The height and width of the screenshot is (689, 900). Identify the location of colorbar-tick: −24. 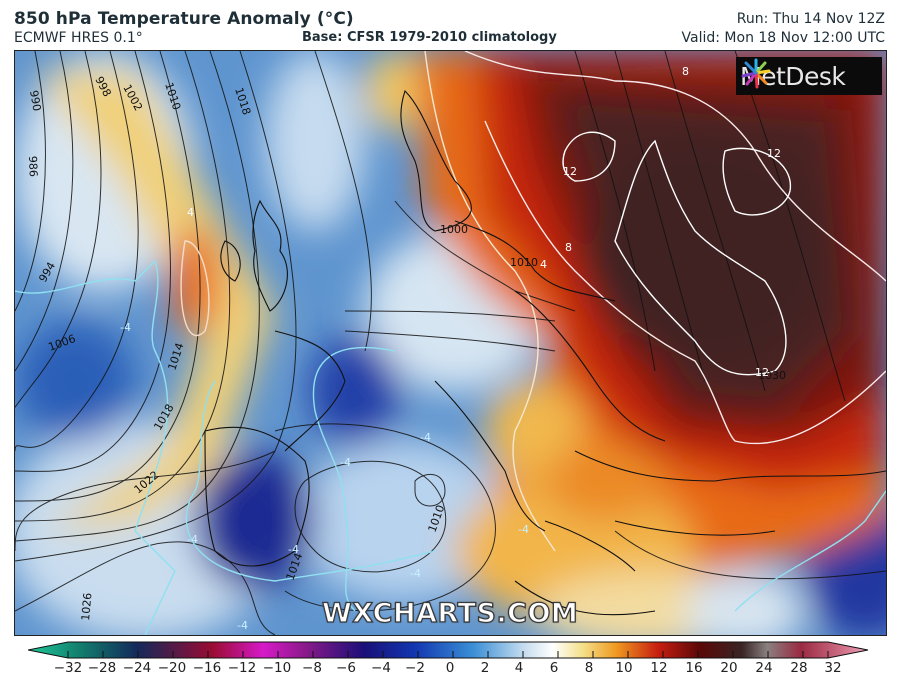
(137, 668).